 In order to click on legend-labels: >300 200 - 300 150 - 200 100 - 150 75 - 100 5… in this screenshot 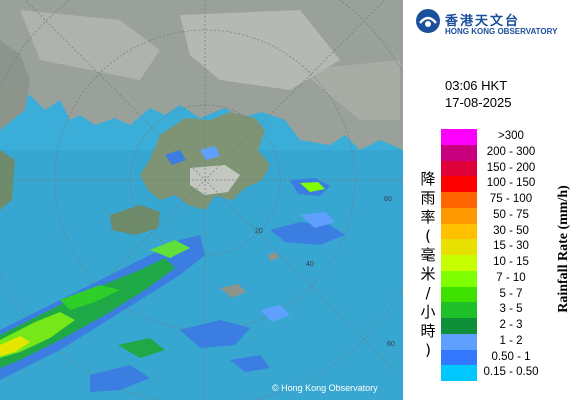, I will do `click(511, 255)`.